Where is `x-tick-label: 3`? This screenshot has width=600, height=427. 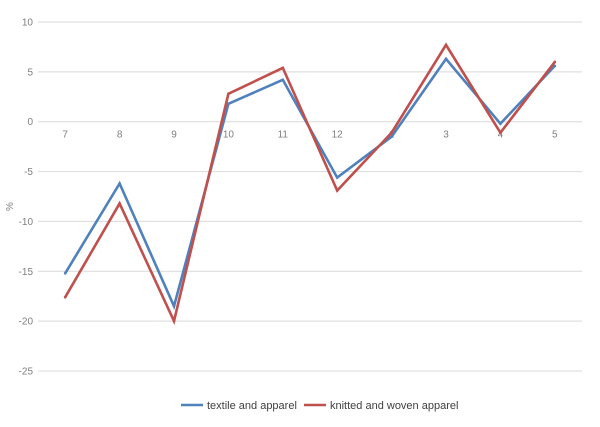 x-tick-label: 3 is located at coordinates (446, 135).